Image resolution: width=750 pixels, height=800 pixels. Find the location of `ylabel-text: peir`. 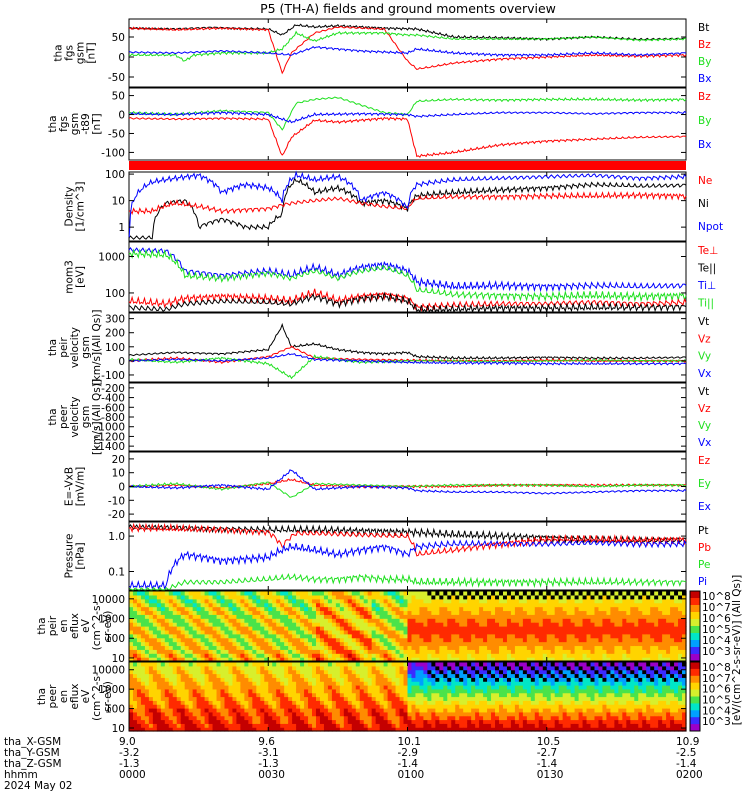

ylabel-text: peir is located at coordinates (53, 625).